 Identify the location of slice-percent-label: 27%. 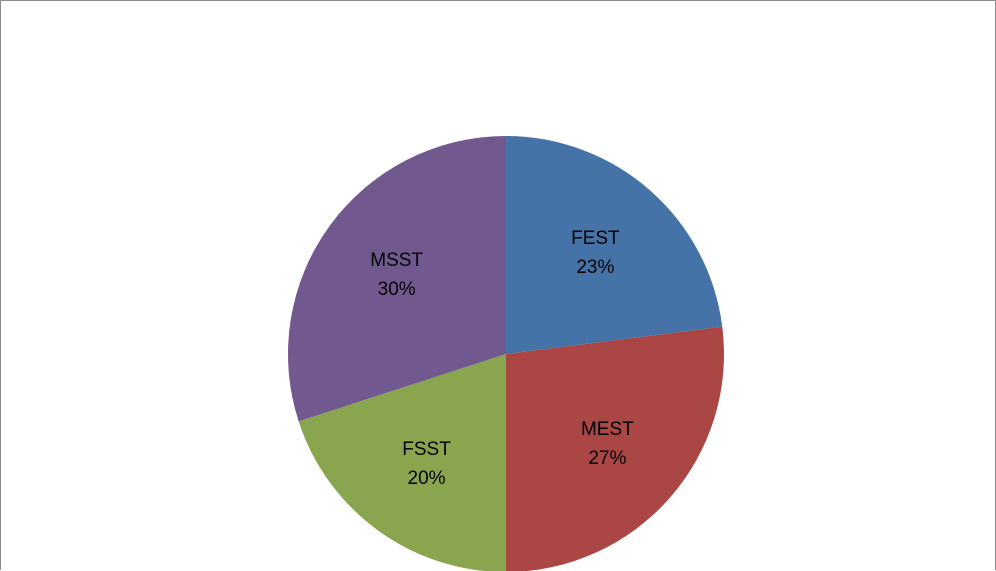
(607, 458).